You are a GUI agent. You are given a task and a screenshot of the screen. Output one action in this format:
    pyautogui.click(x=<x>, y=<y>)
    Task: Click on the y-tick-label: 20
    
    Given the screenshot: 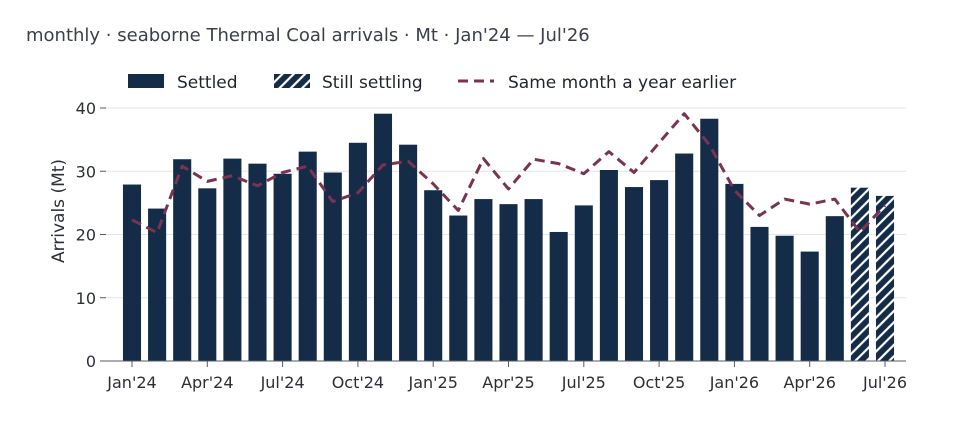 What is the action you would take?
    pyautogui.click(x=86, y=235)
    